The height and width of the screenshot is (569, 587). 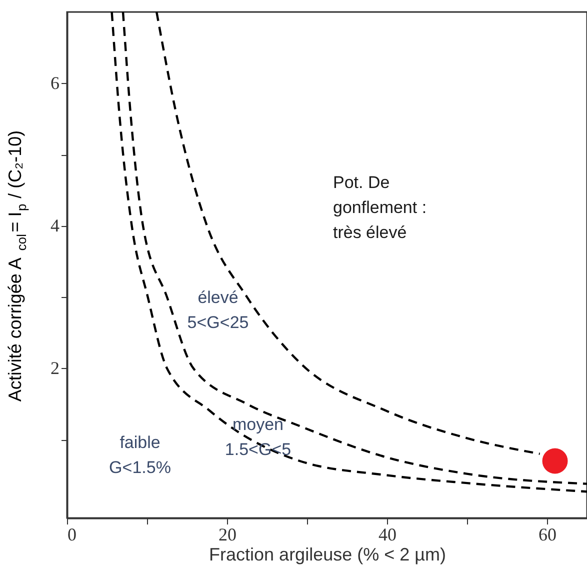 What do you see at coordinates (55, 225) in the screenshot?
I see `y-tick-label: 4` at bounding box center [55, 225].